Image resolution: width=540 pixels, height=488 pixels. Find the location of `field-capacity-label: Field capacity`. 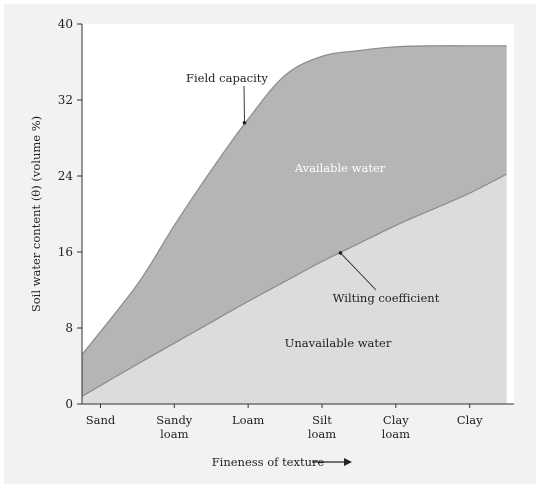

field-capacity-label: Field capacity is located at coordinates (227, 78).